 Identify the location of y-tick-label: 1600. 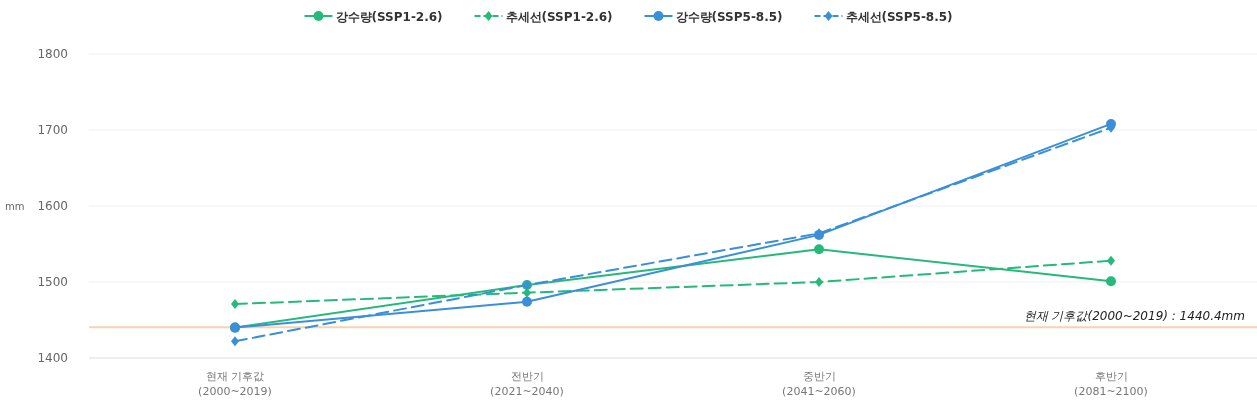
(52, 206).